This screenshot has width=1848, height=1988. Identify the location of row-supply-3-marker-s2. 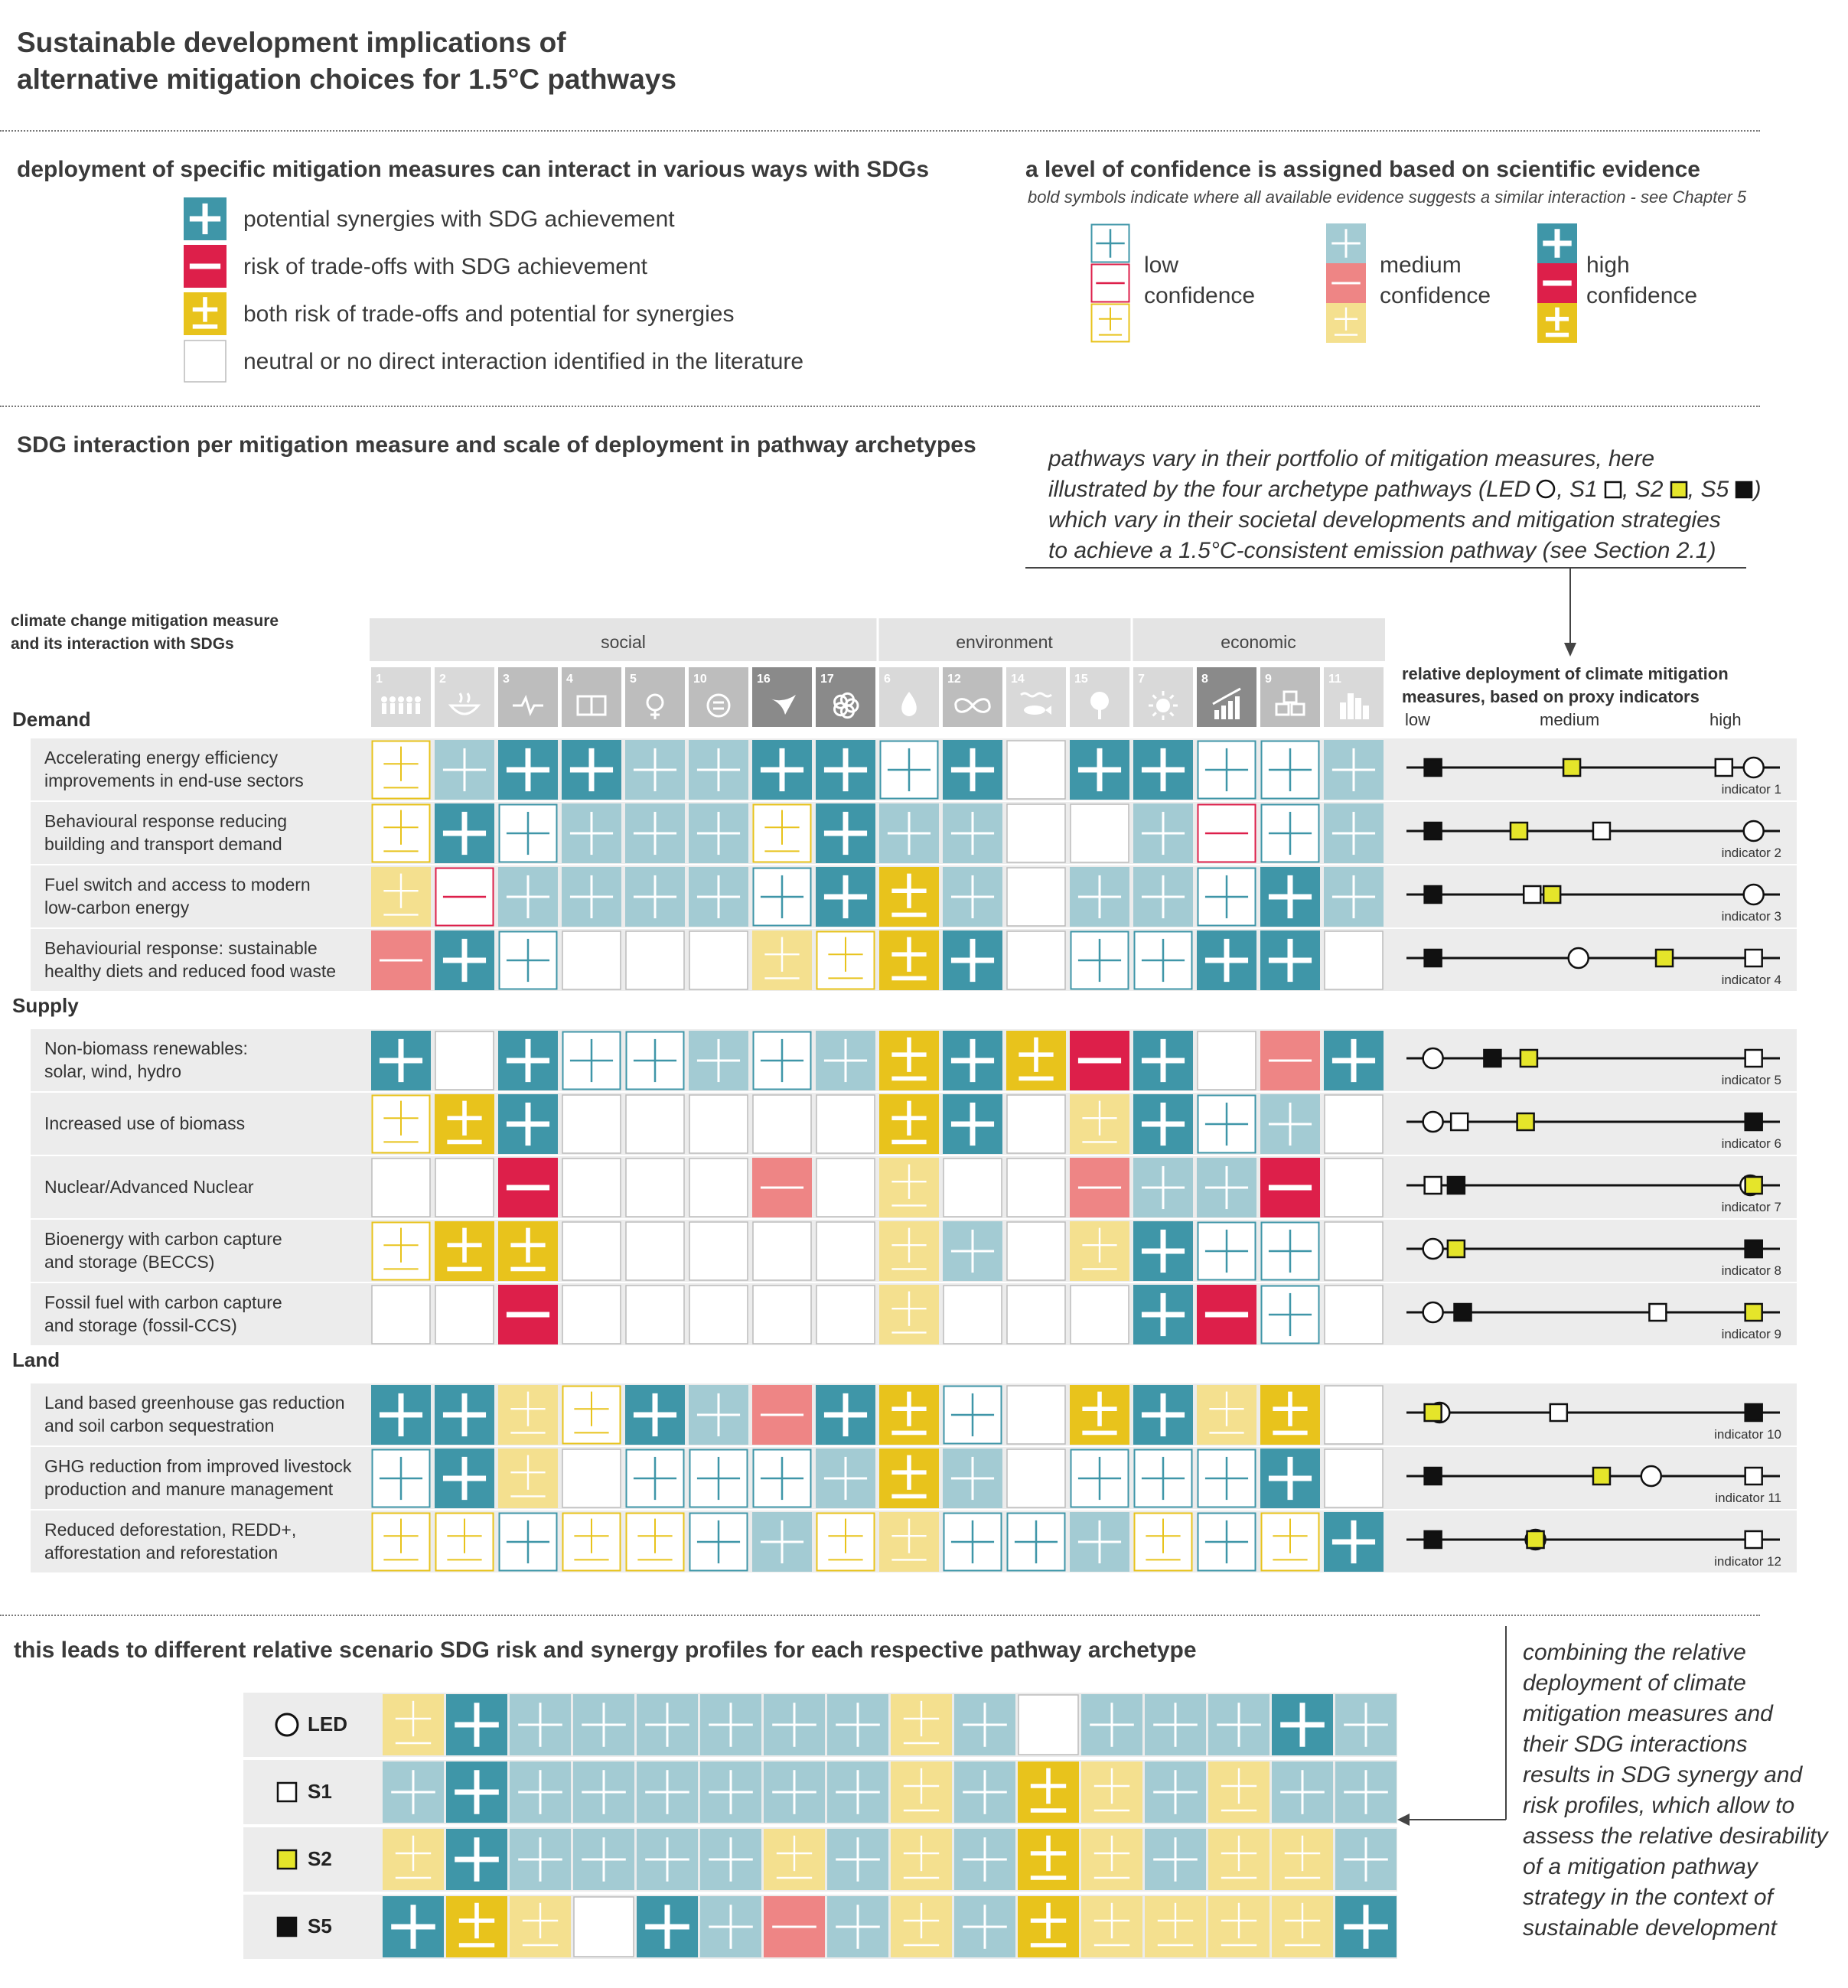
(1754, 1185).